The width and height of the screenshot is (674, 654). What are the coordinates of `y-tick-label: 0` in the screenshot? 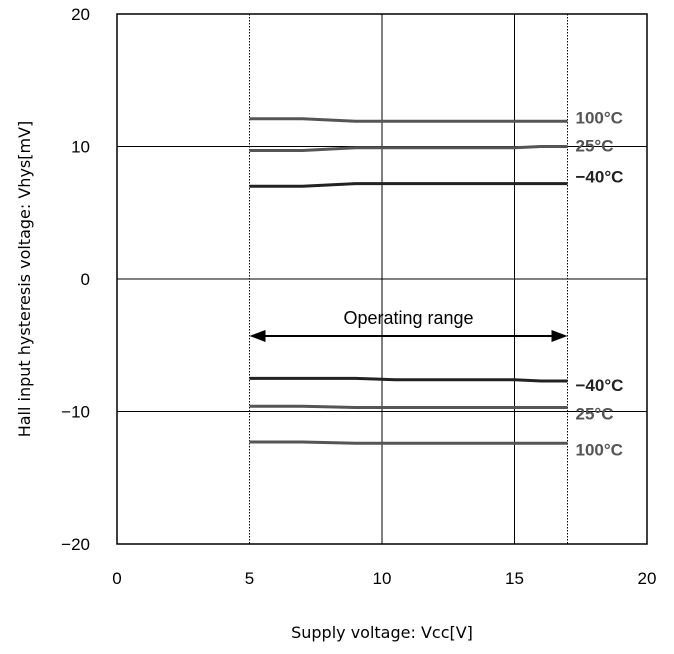 It's located at (85, 279).